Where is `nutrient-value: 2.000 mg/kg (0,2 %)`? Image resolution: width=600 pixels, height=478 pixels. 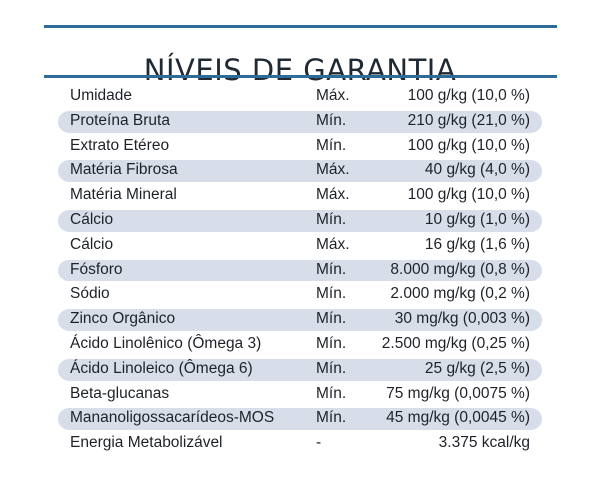 nutrient-value: 2.000 mg/kg (0,2 %) is located at coordinates (460, 294).